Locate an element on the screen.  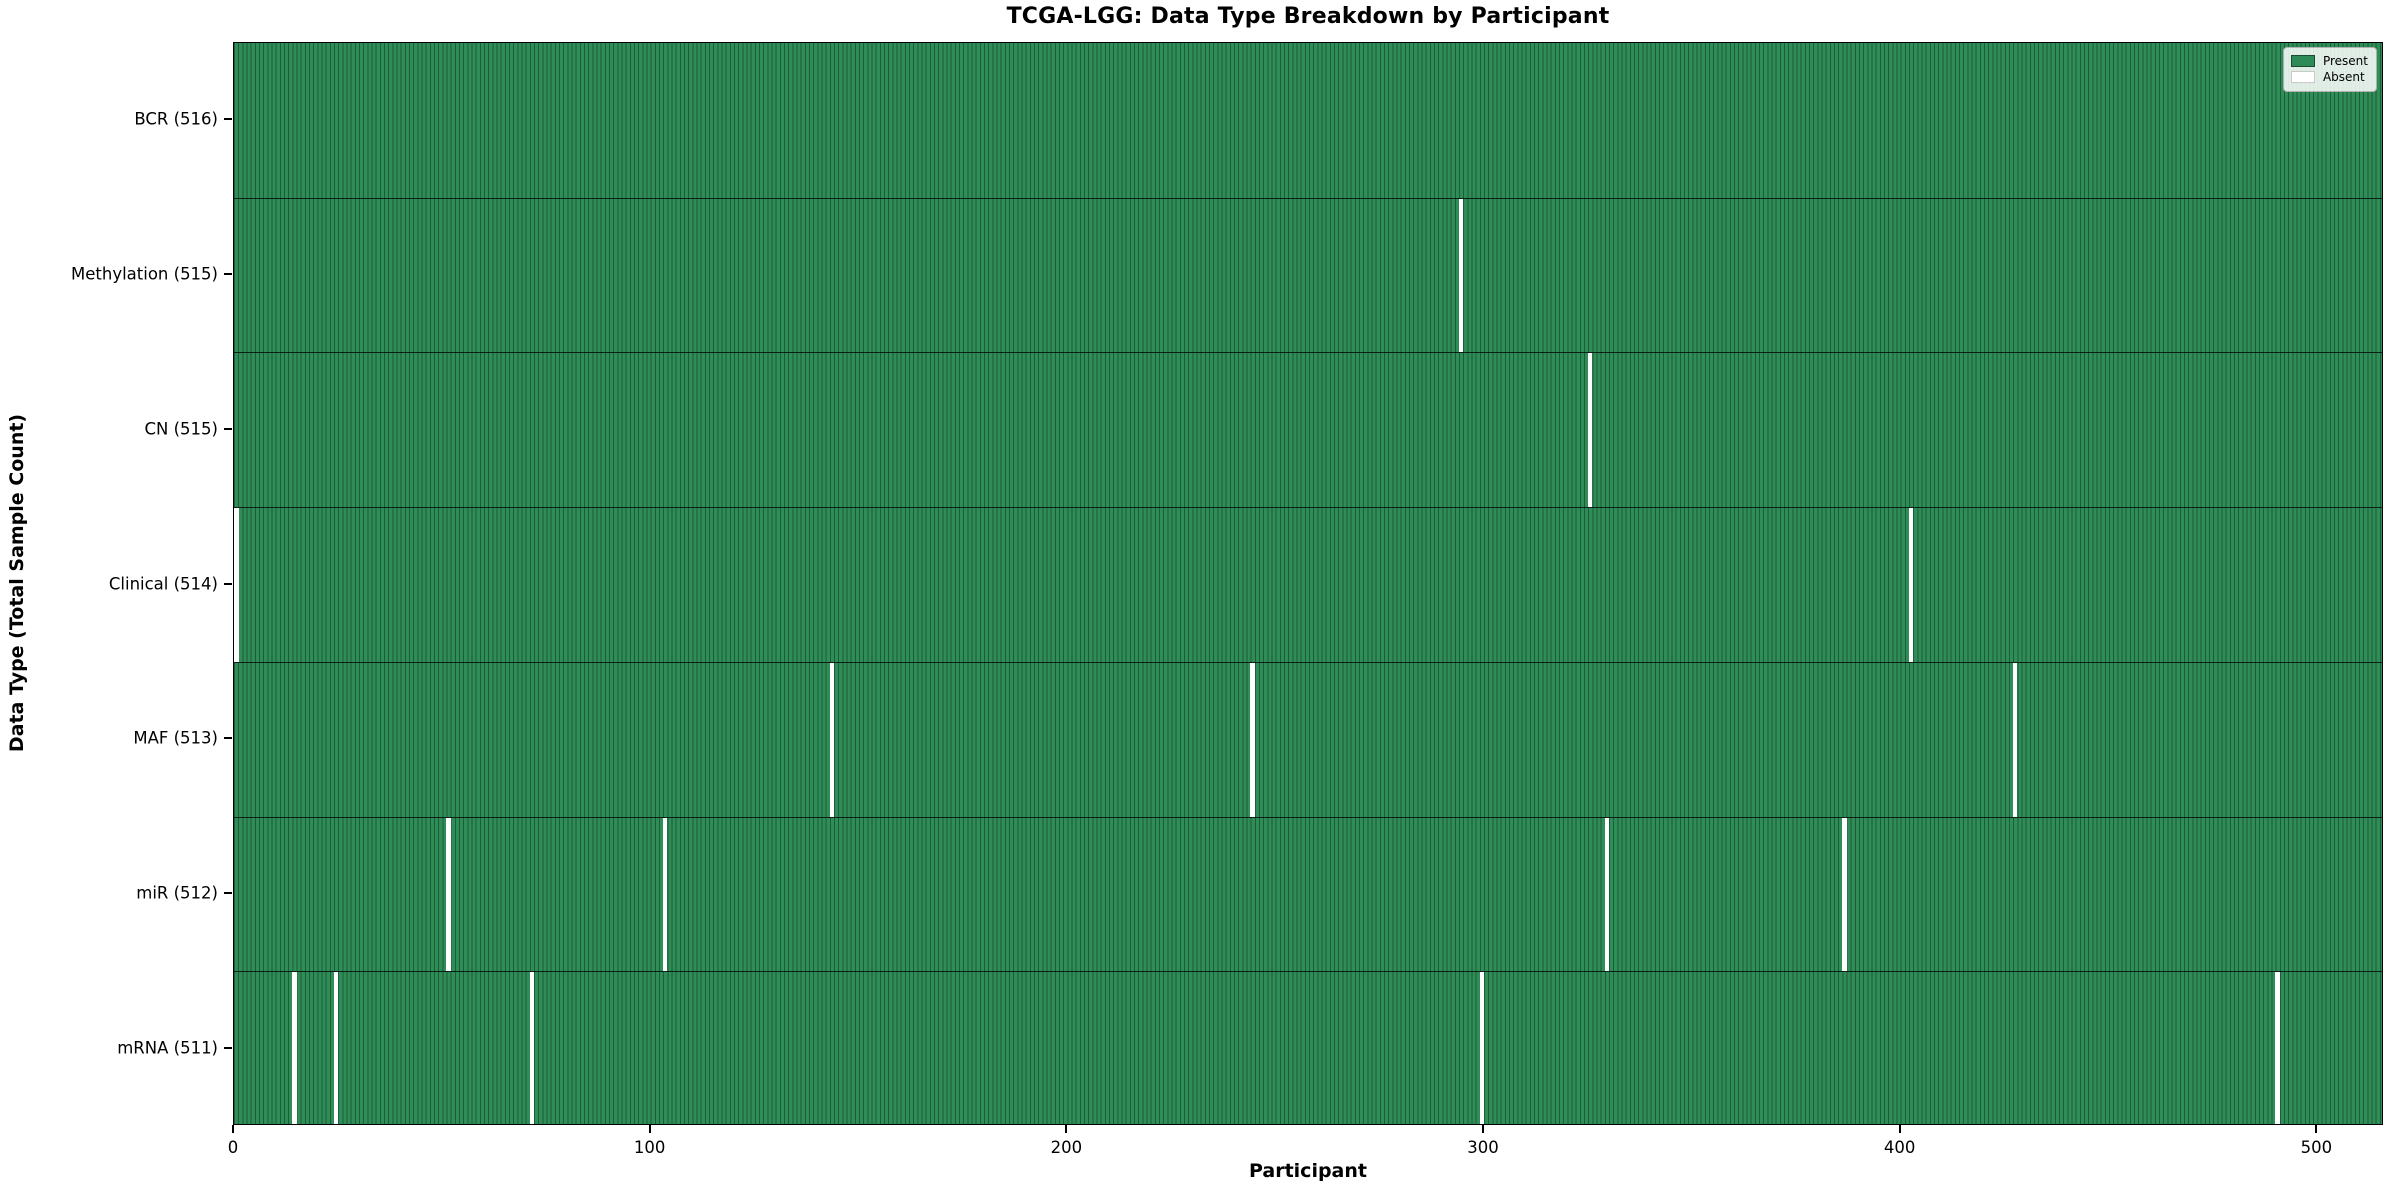
y-tick-label-mRNA: mRNA (511) is located at coordinates (167, 1048).